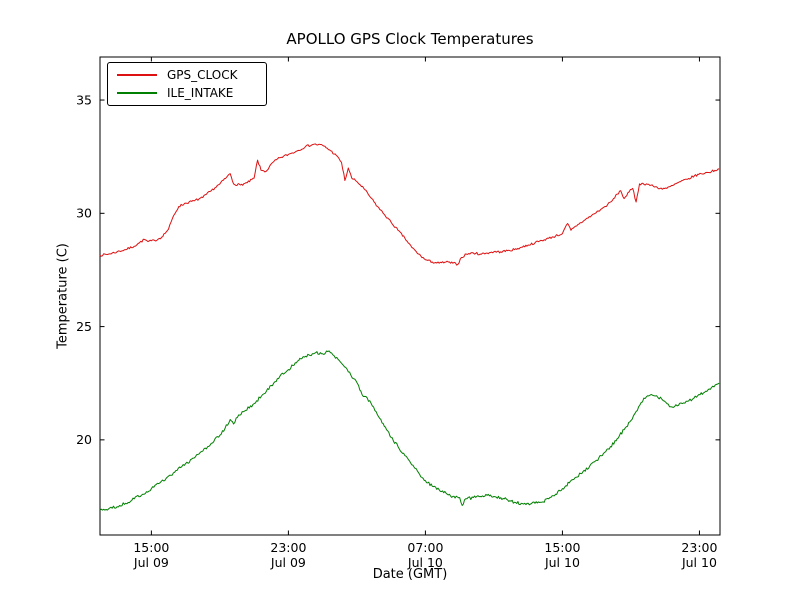  What do you see at coordinates (84, 213) in the screenshot?
I see `y-tick-label: 30` at bounding box center [84, 213].